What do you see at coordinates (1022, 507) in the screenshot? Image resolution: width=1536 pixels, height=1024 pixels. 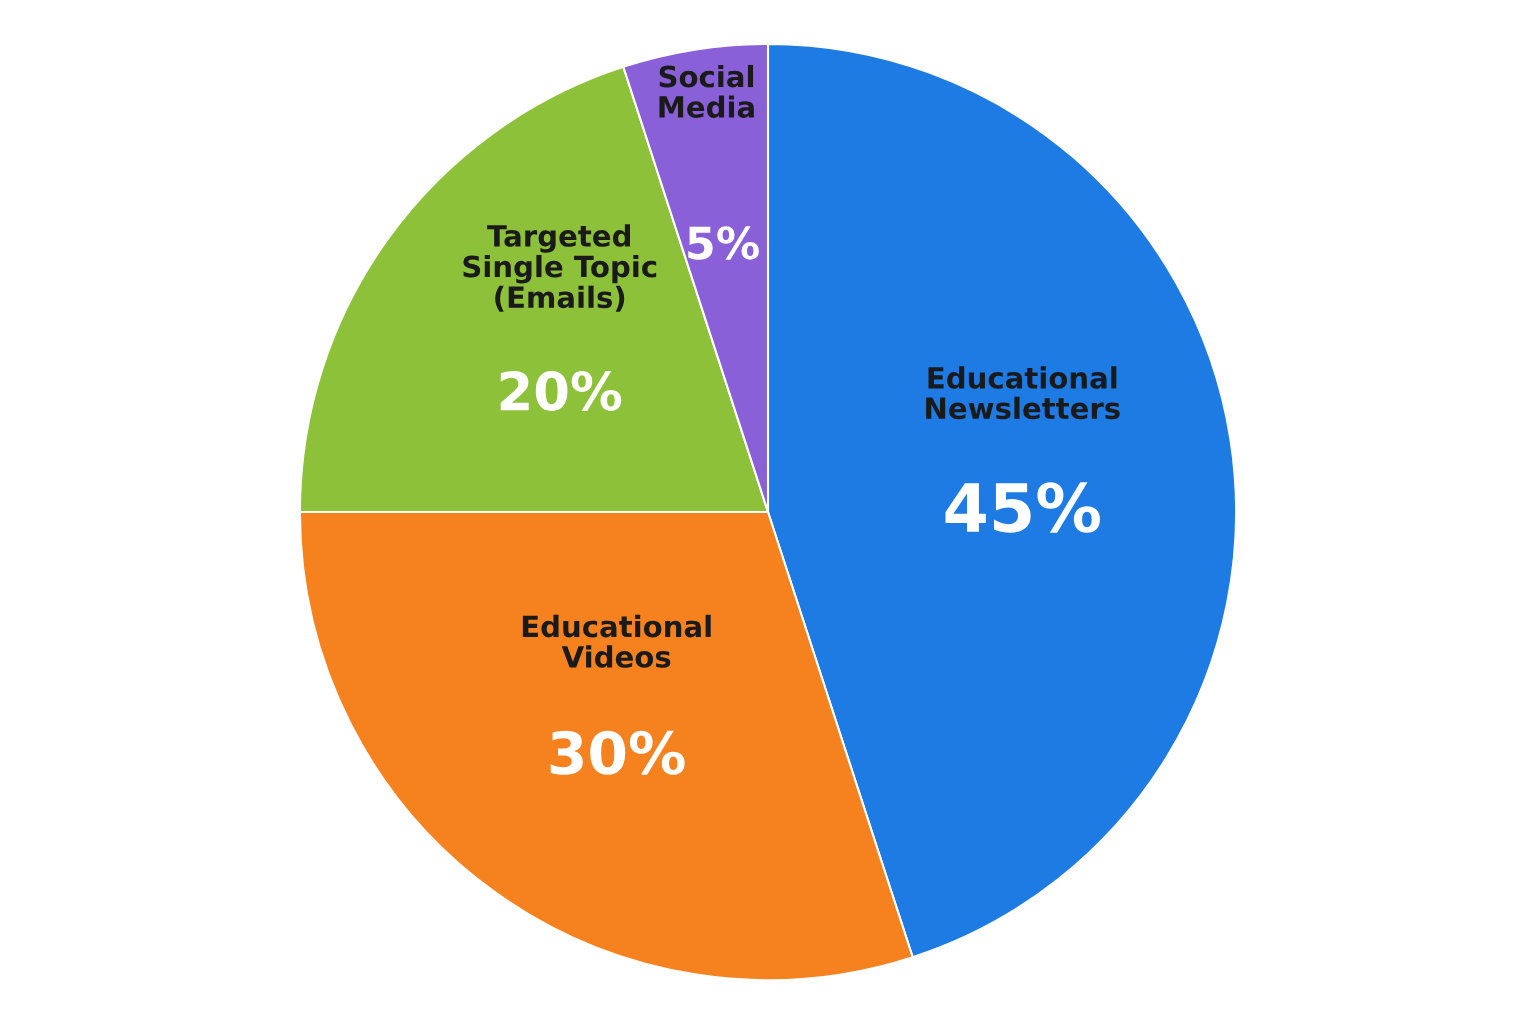 I see `data-label: 45%` at bounding box center [1022, 507].